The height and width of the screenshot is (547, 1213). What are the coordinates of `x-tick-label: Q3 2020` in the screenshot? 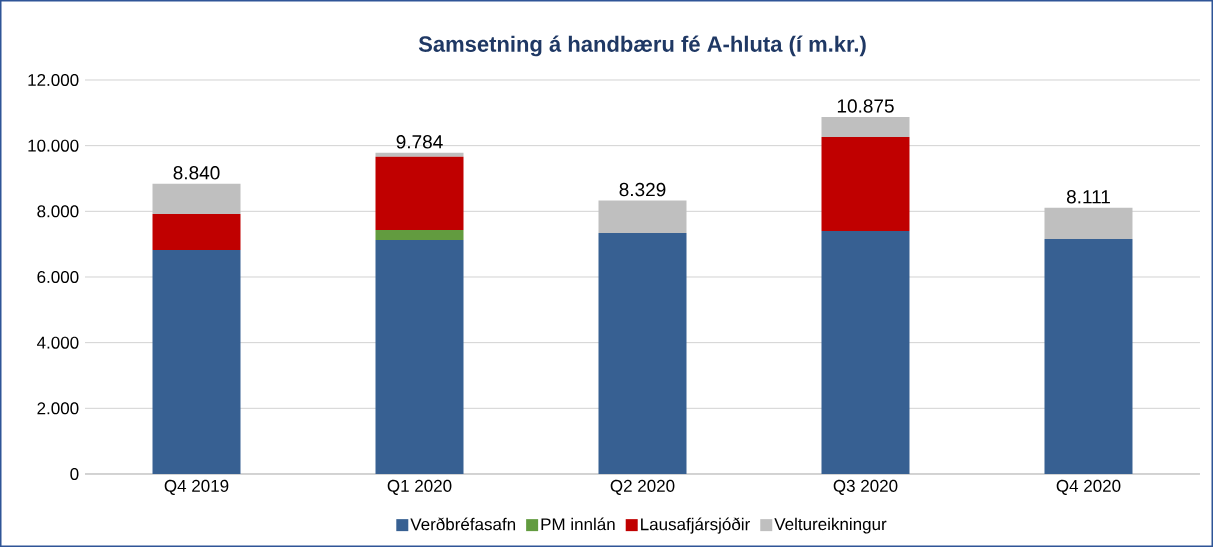 It's located at (865, 487).